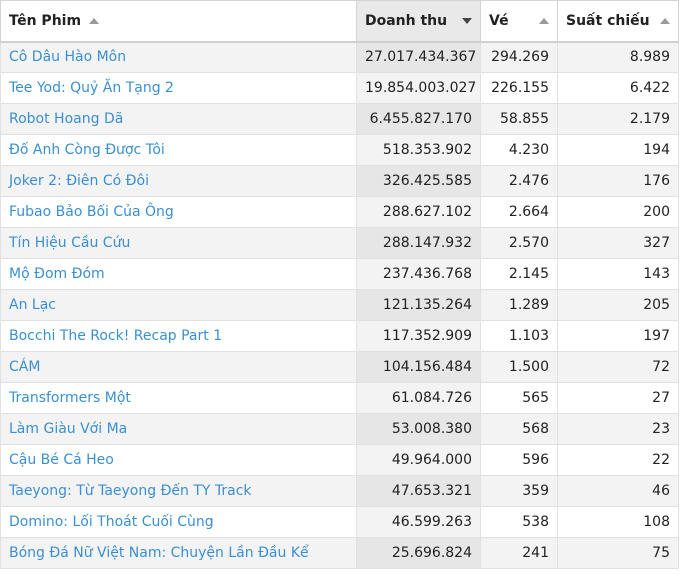 This screenshot has width=681, height=575. I want to click on revenue-cell: 288.147.932, so click(418, 243).